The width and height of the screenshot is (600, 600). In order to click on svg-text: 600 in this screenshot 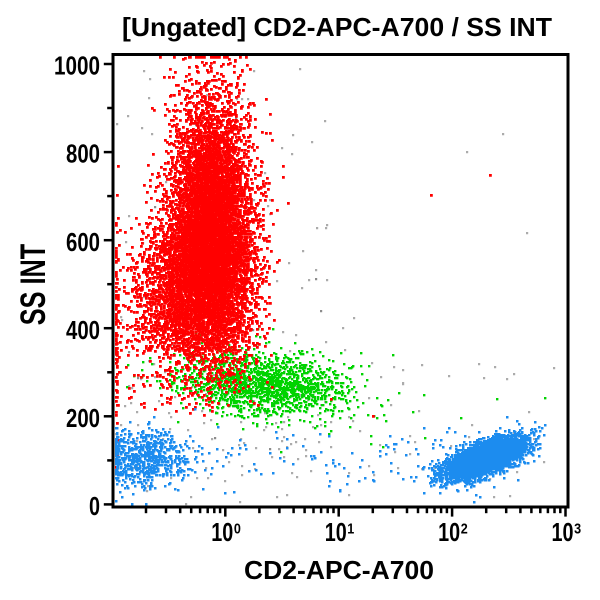, I will do `click(83, 242)`.